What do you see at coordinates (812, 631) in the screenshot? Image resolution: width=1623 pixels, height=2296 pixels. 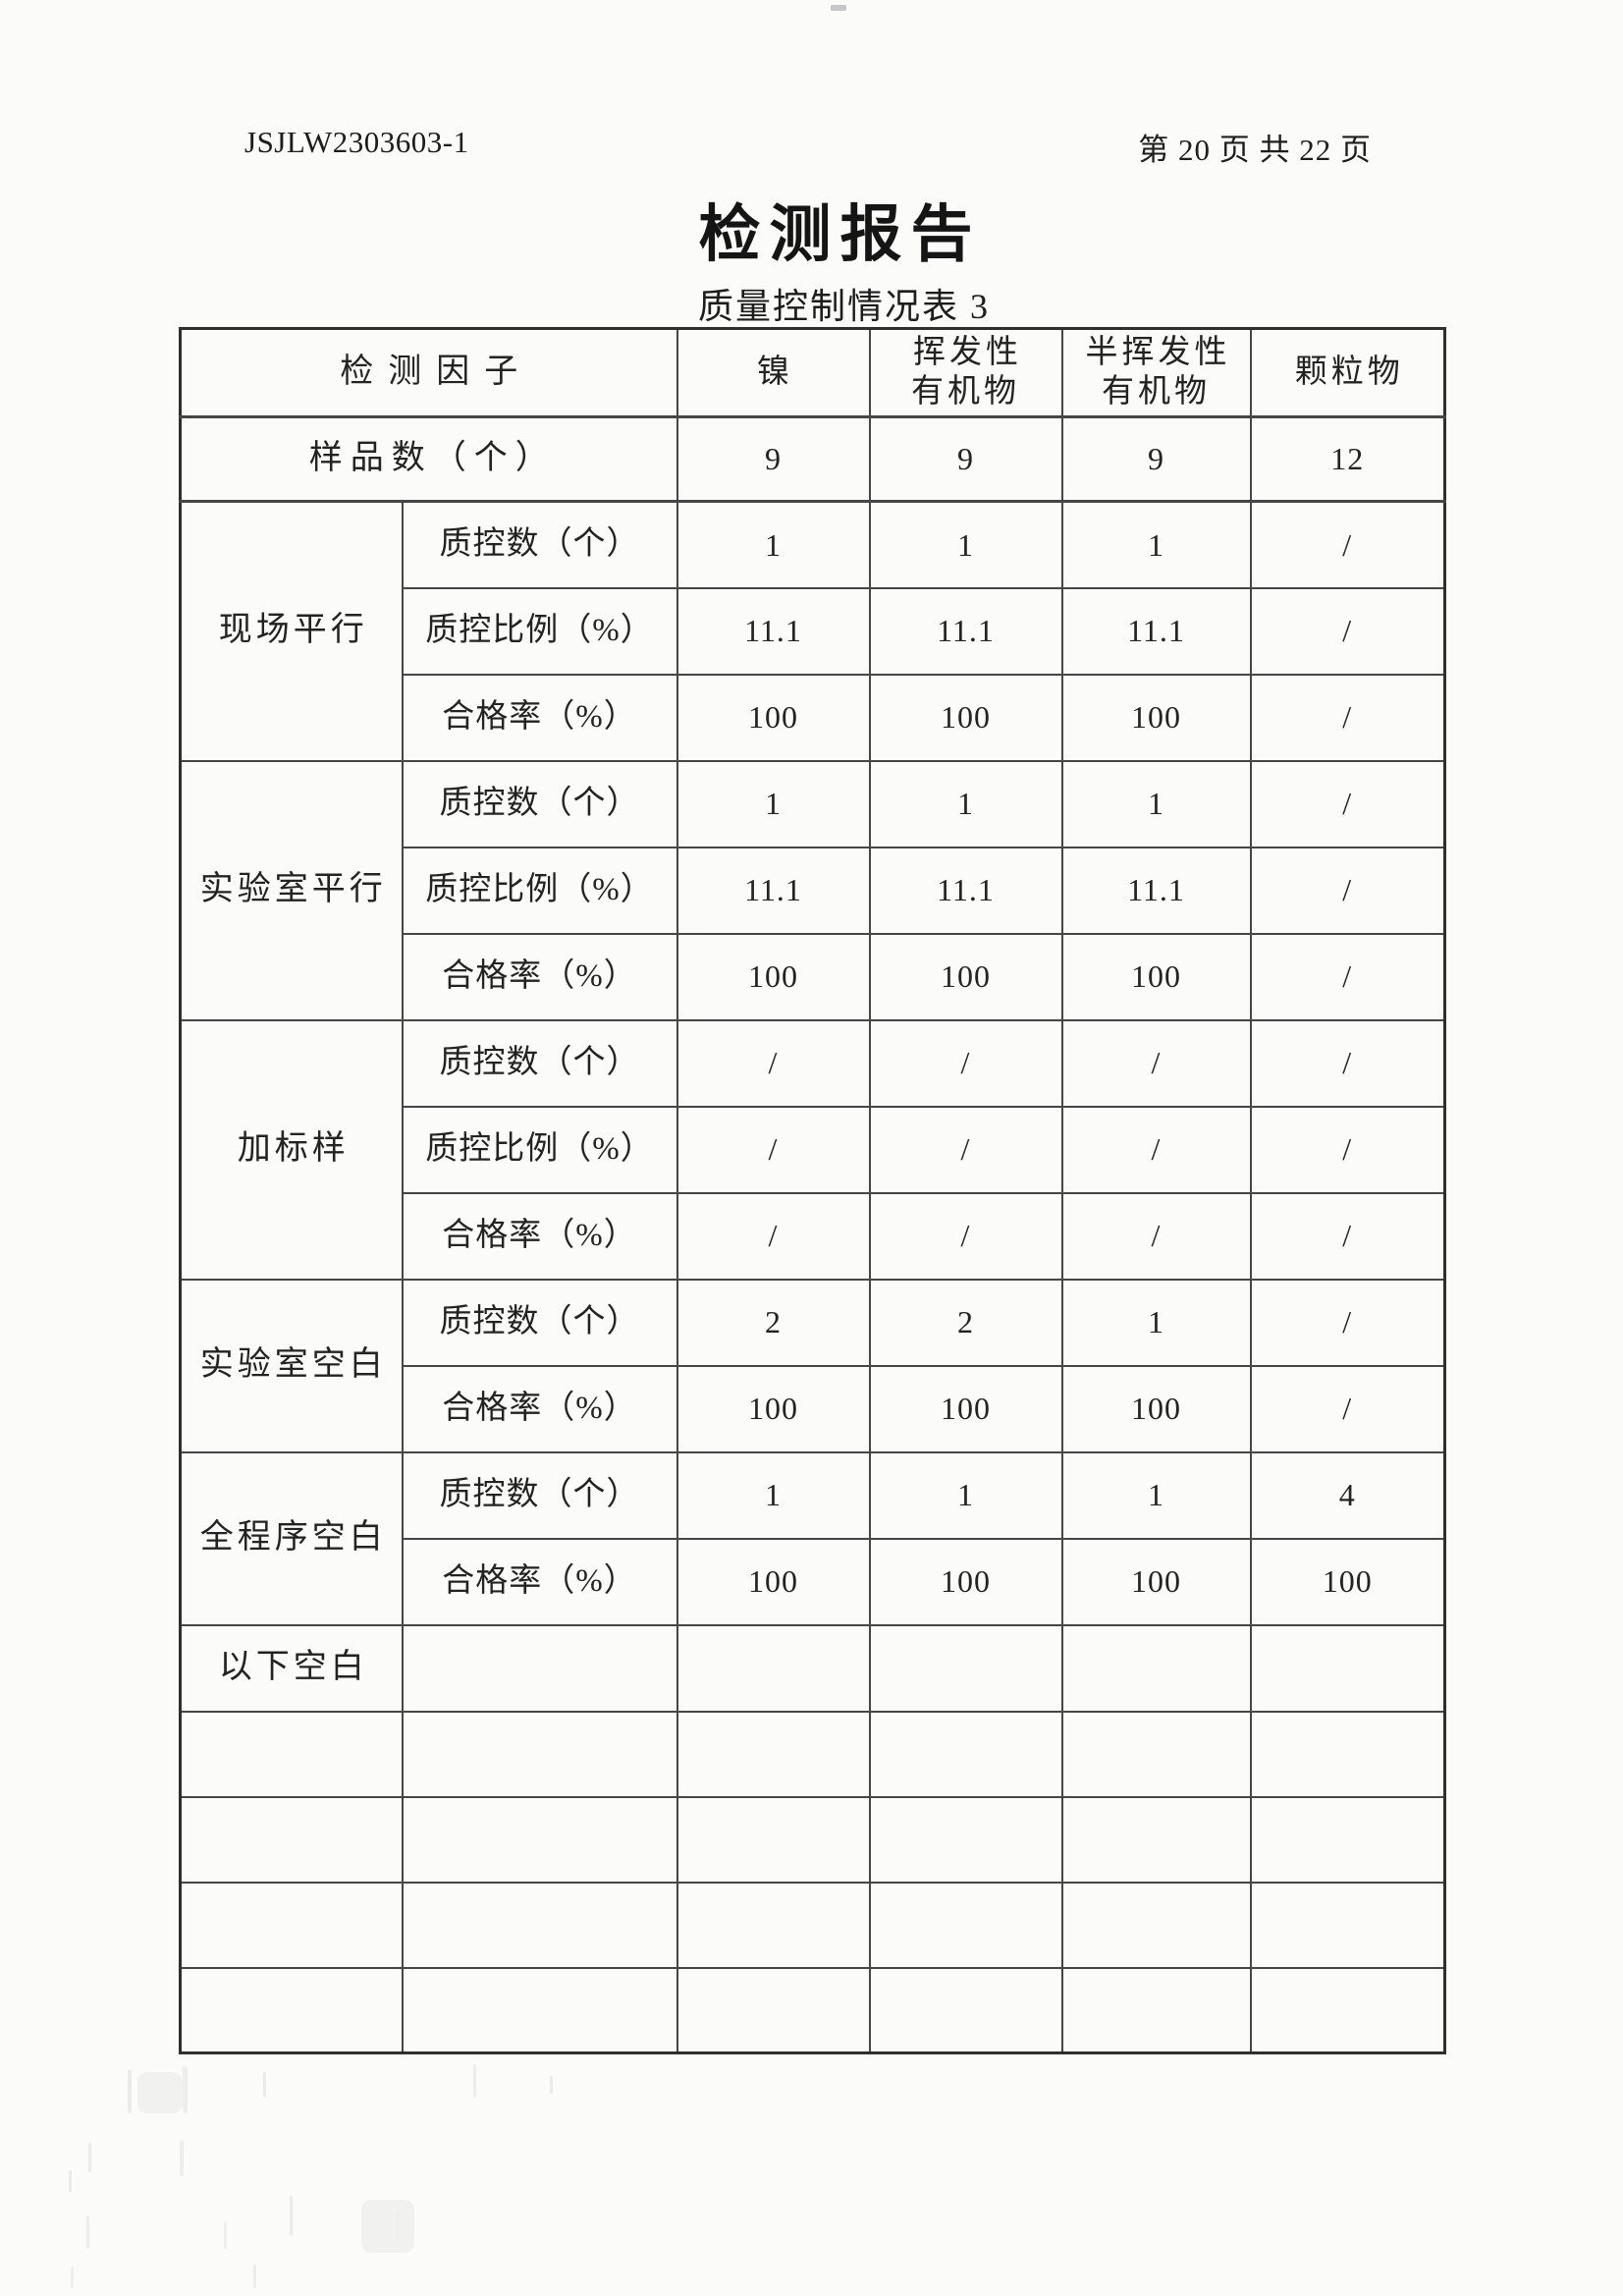 I see `table-row: 现场平行 质控数（个） 1 1 1 /` at bounding box center [812, 631].